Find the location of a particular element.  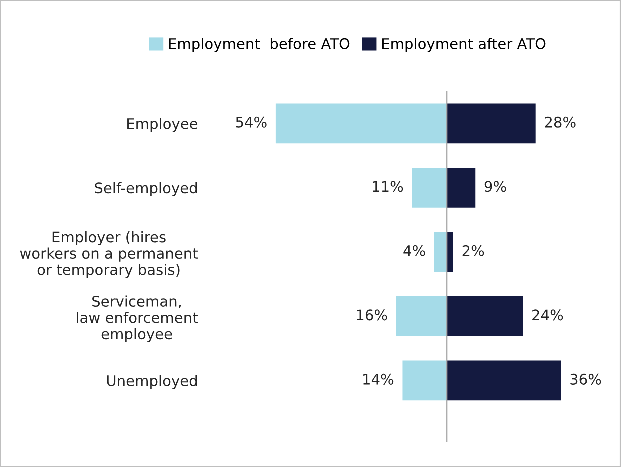

legend-label: Employment before ATO is located at coordinates (259, 45).